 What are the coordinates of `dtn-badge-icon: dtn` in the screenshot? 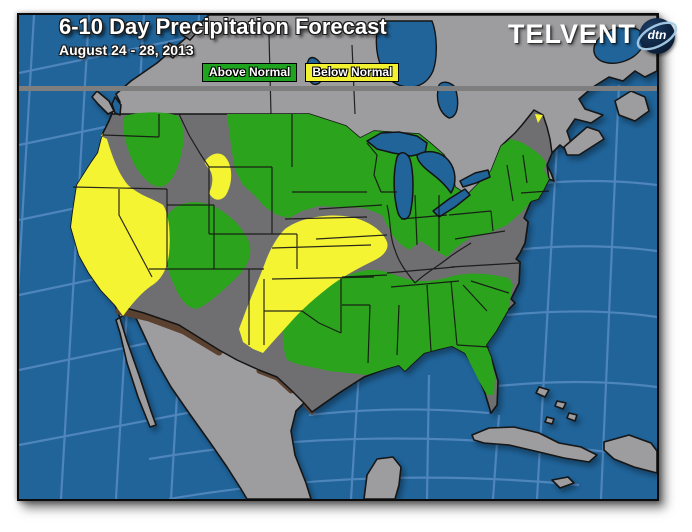 It's located at (657, 36).